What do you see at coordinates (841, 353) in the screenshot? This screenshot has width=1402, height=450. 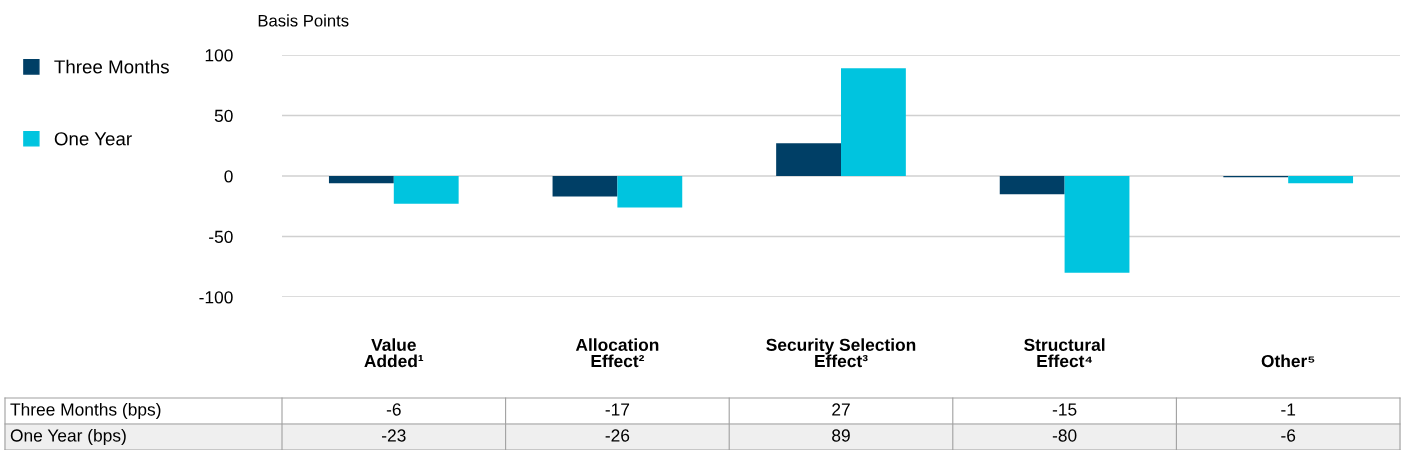 I see `x-tick-label: Security Selection Effect³` at bounding box center [841, 353].